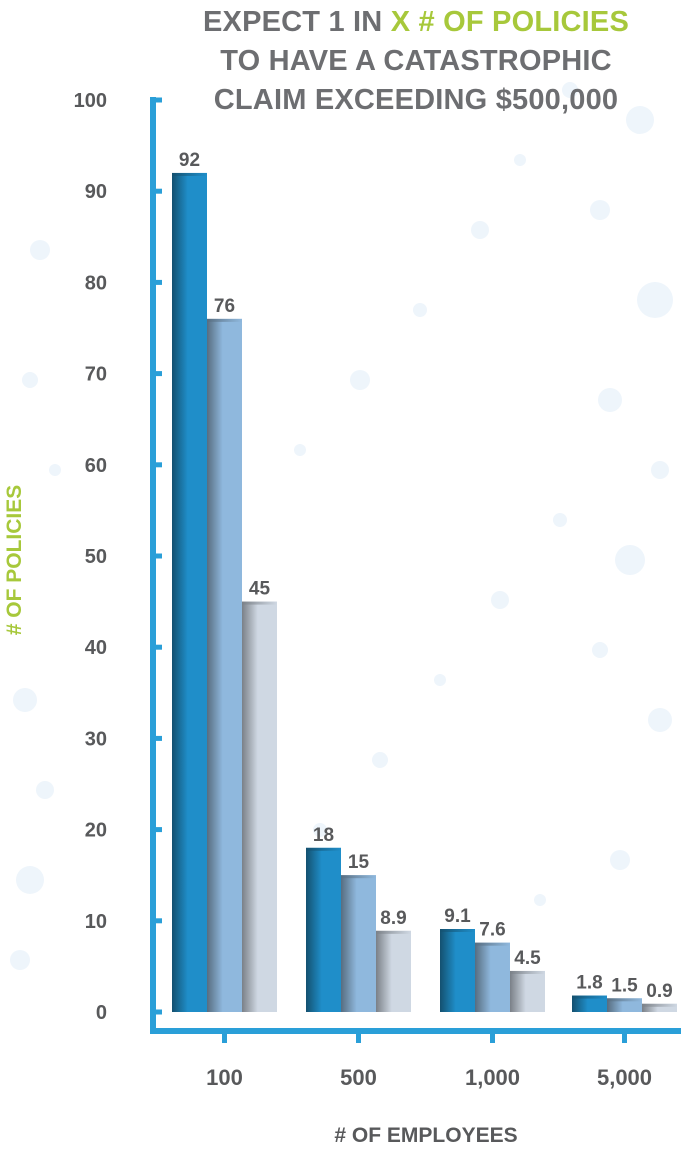 This screenshot has height=1149, width=682. Describe the element at coordinates (416, 100) in the screenshot. I see `chart-title-line-3: CLAIM EXCEEDING $500,000` at that location.